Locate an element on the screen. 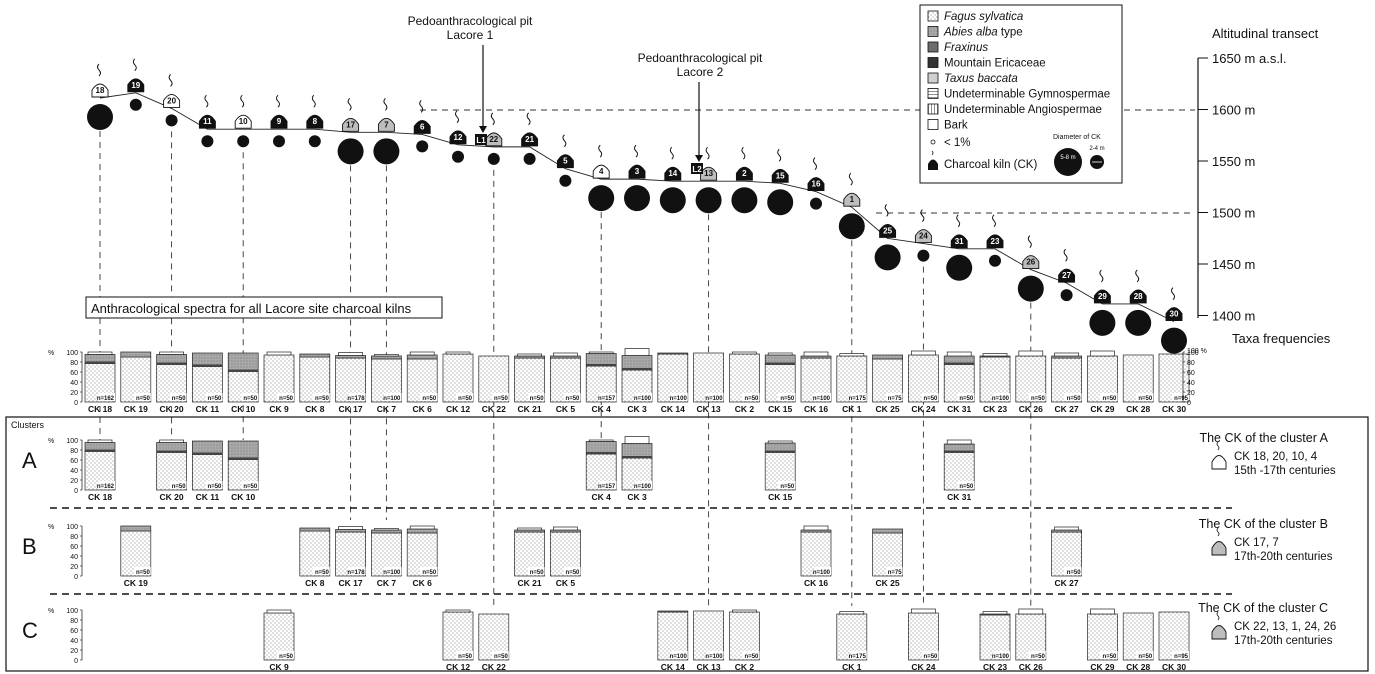  lt1-symbol-icon is located at coordinates (933, 142).